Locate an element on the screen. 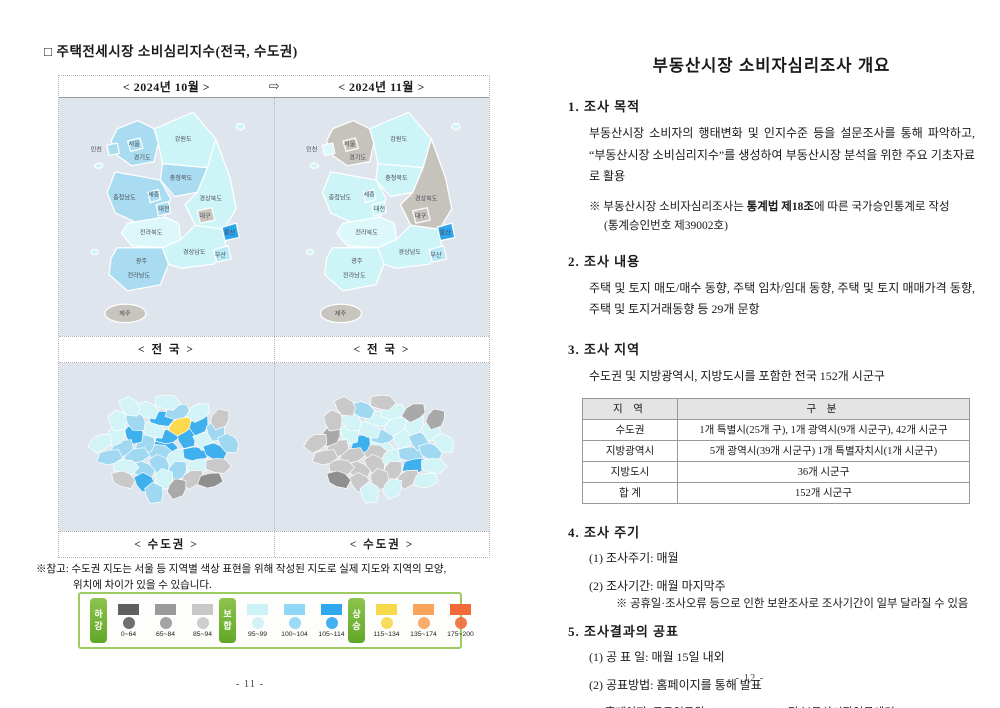 The height and width of the screenshot is (708, 1000). legend-item: 0~64 is located at coordinates (128, 620).